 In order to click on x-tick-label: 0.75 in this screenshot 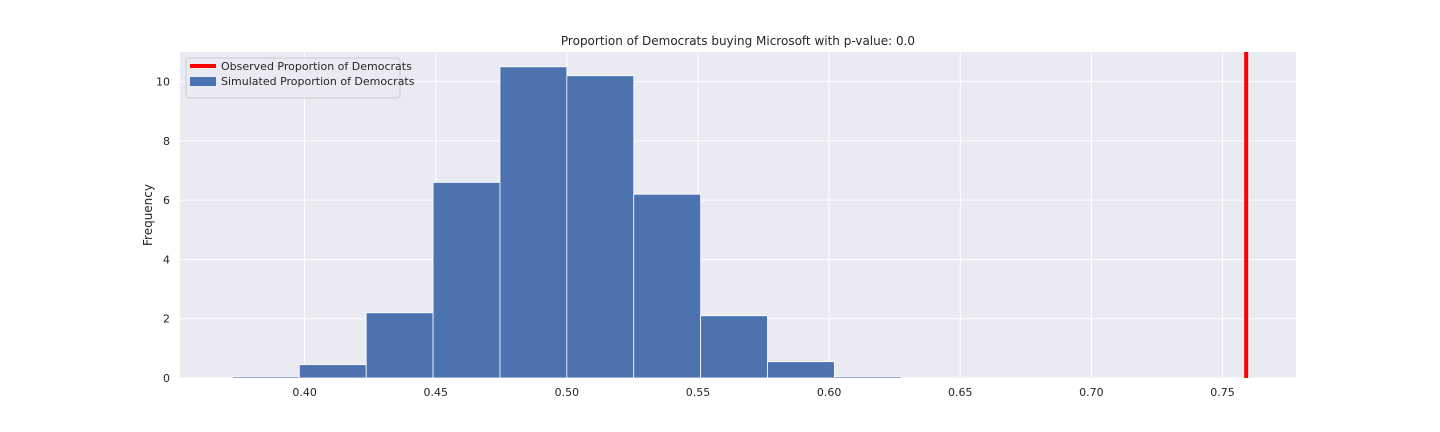, I will do `click(1222, 392)`.